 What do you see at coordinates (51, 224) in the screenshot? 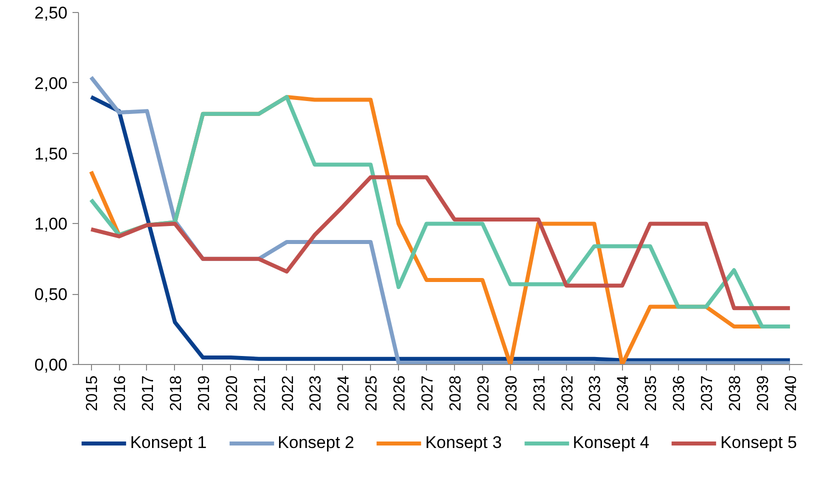
I see `y-tick-label: 1,00` at bounding box center [51, 224].